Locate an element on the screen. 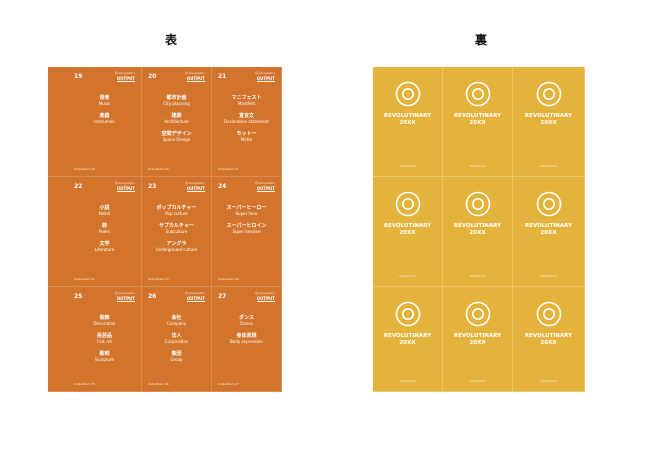 This screenshot has width=650, height=459. word-pair: 宣言文 Declaration statement is located at coordinates (246, 118).